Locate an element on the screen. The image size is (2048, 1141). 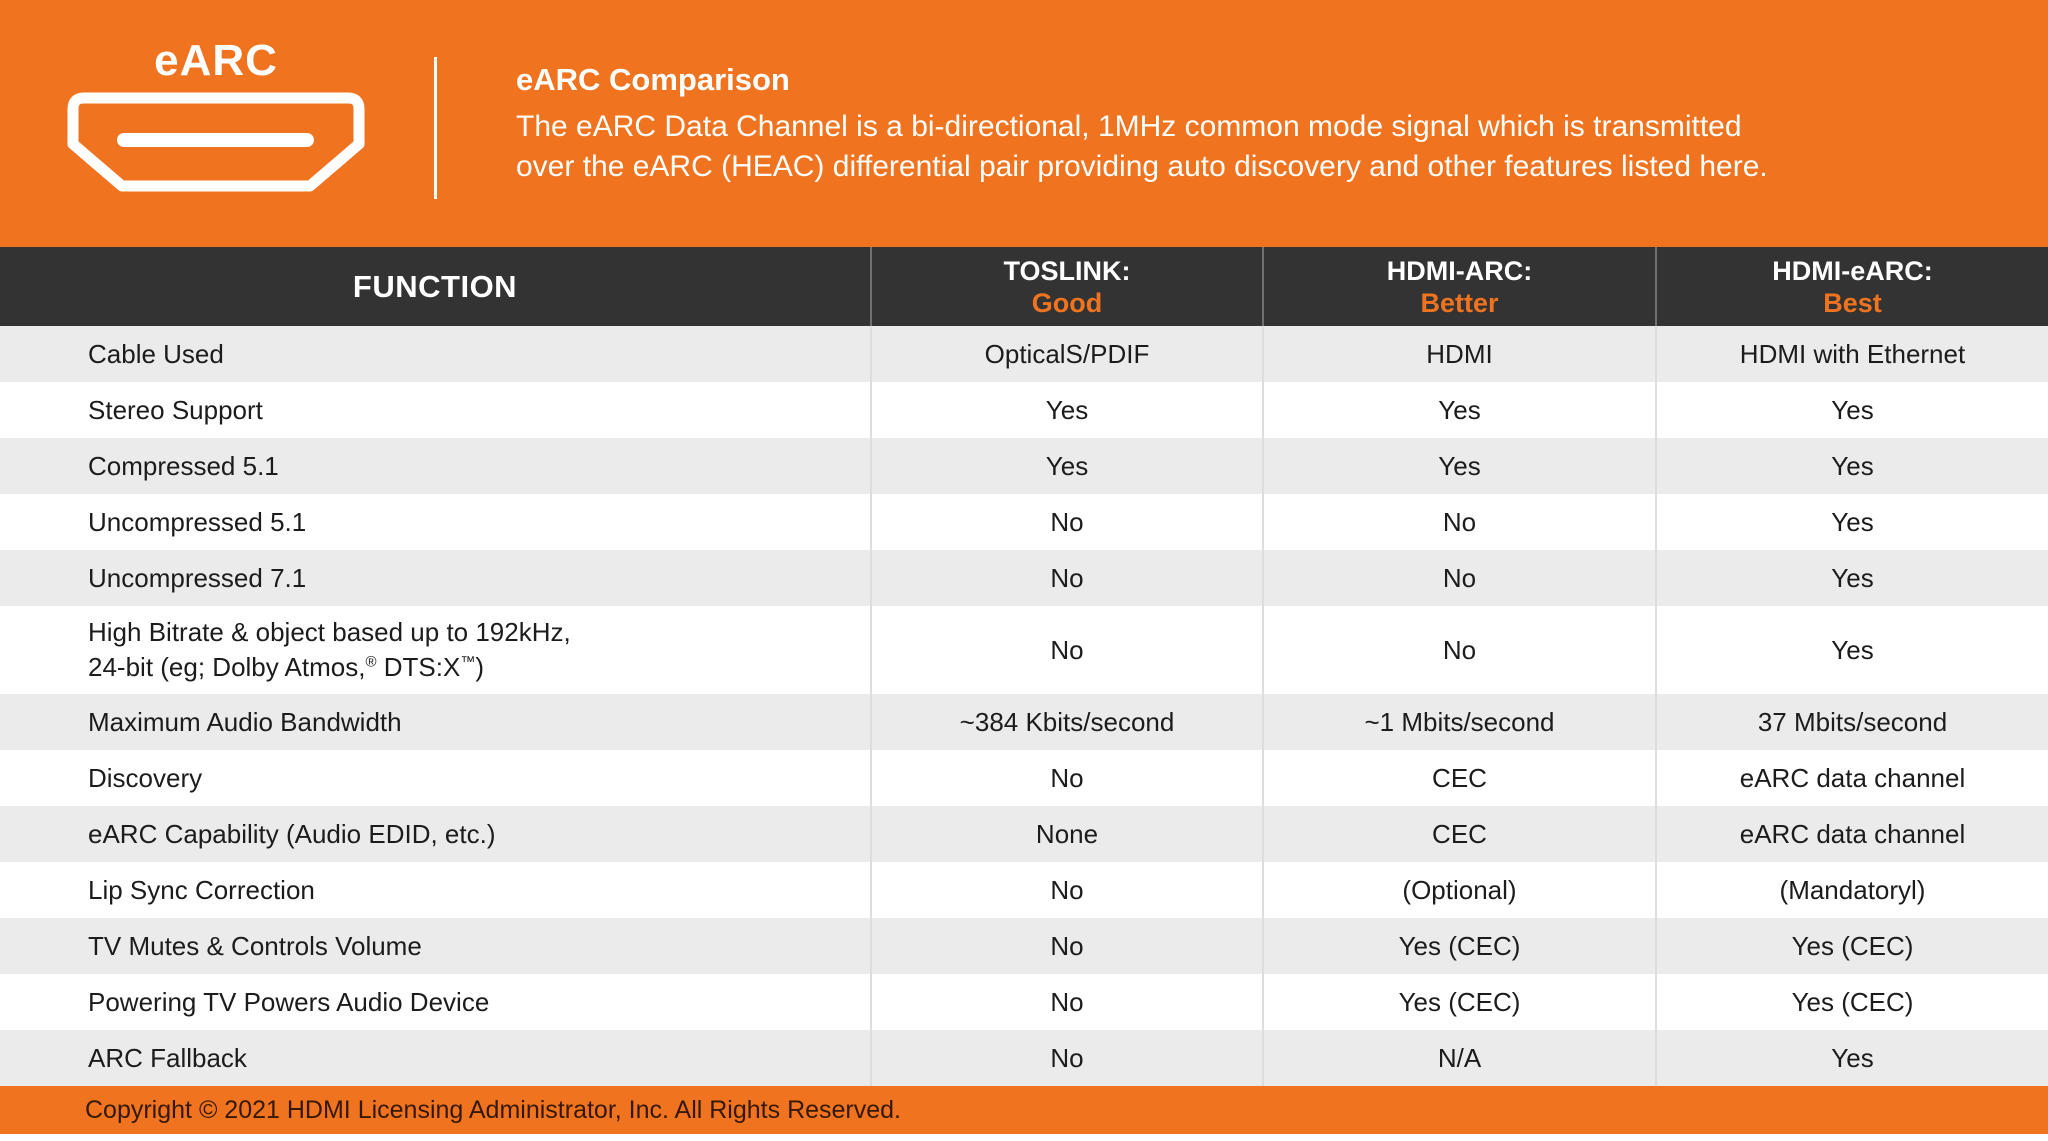
table-row-arc-fallback: ARC Fallback No N/A Yes is located at coordinates (1024, 1058).